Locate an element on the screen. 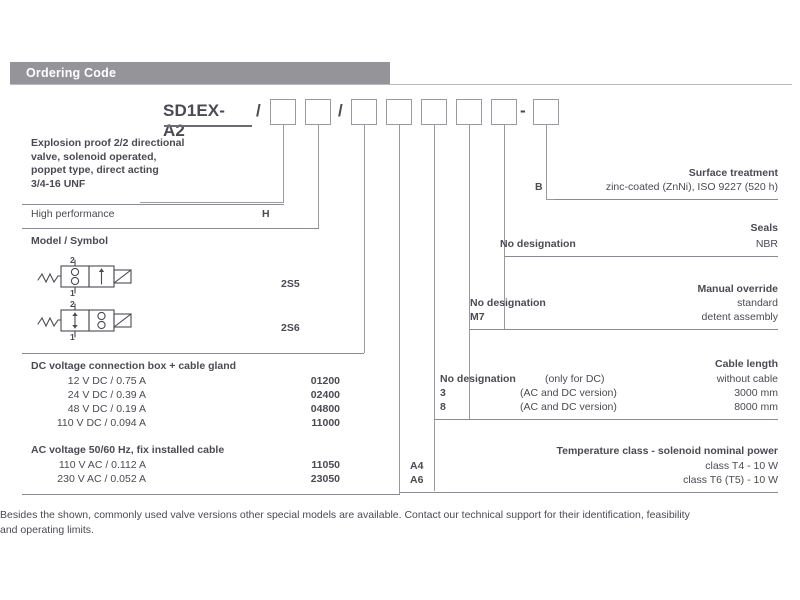  seals-code-1: No designation is located at coordinates (538, 244).